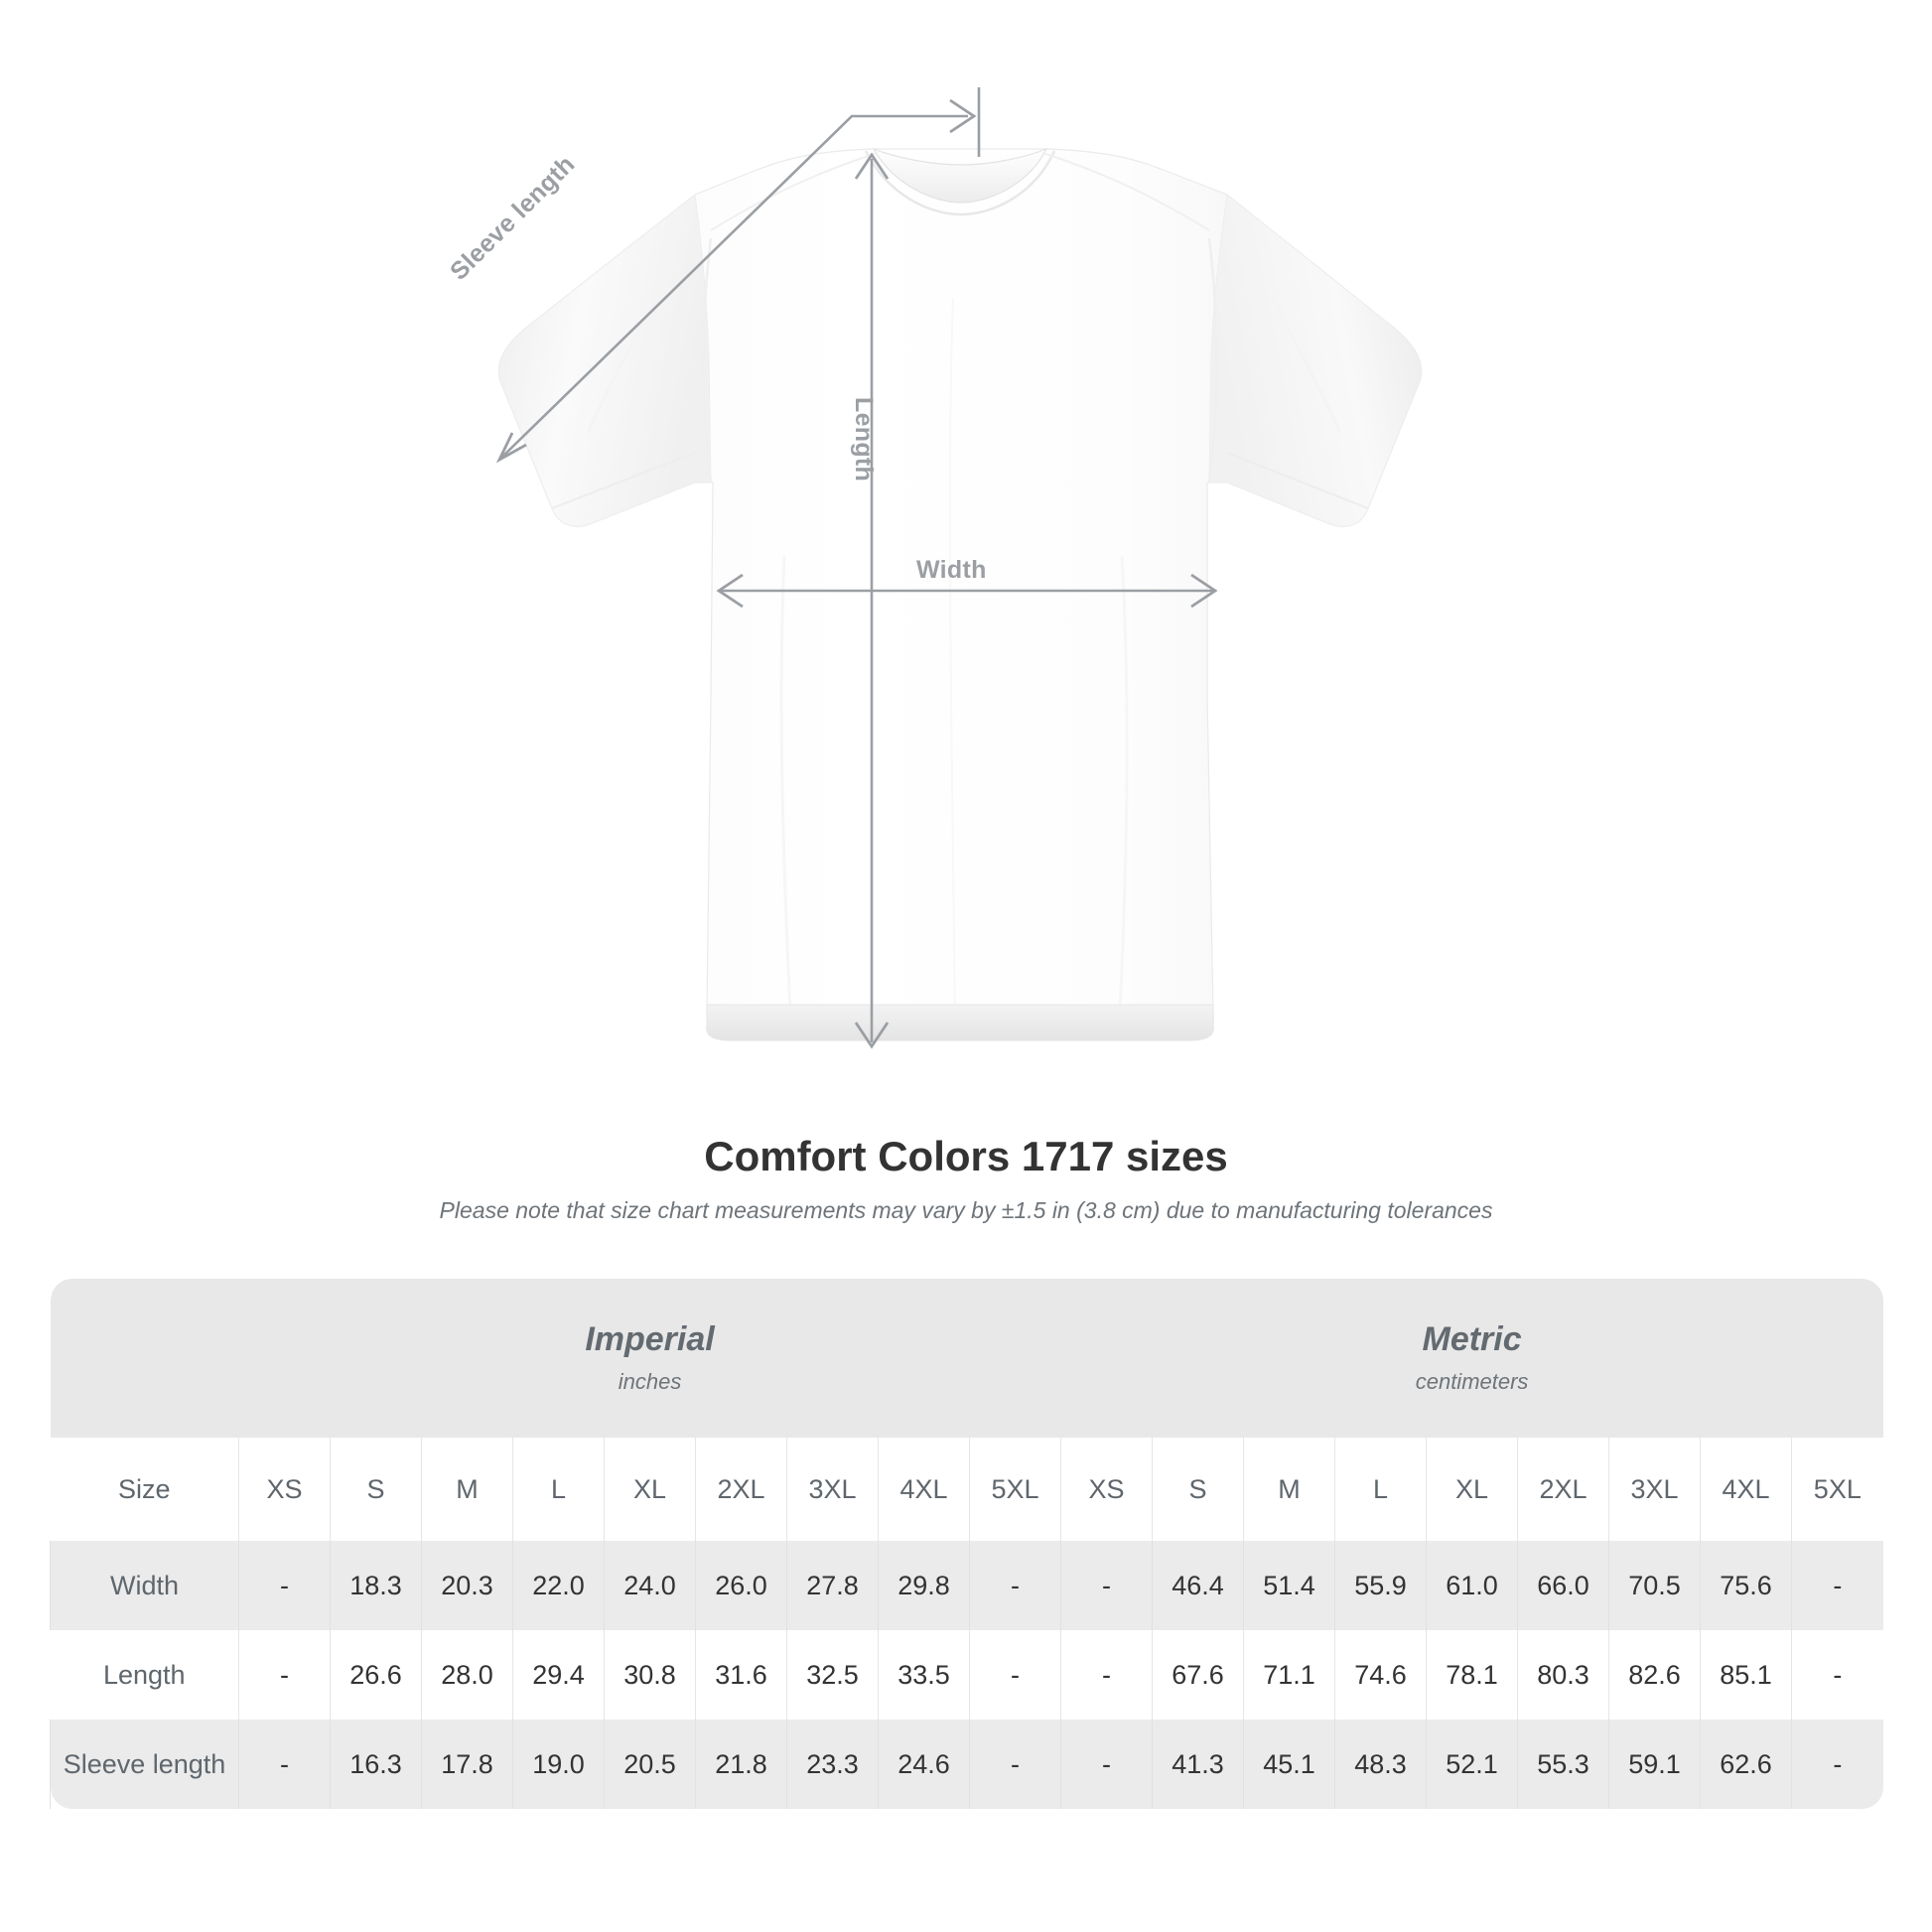  What do you see at coordinates (966, 1156) in the screenshot?
I see `page-title: Comfort Colors 1717 sizes` at bounding box center [966, 1156].